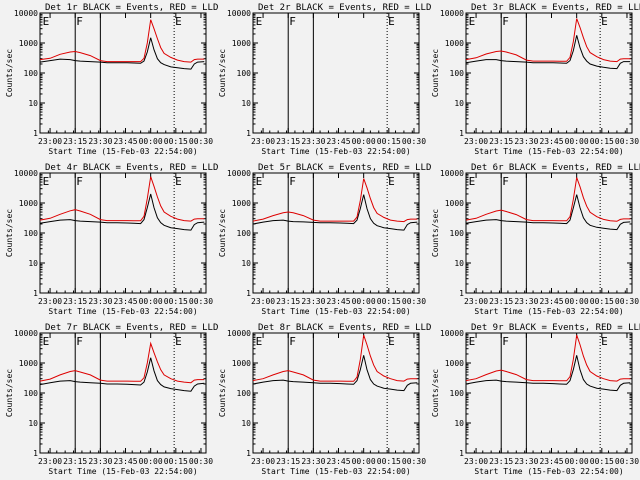  I want to click on panel-title: Det 8r BLACK = Events, RED = LLD, so click(344, 328).